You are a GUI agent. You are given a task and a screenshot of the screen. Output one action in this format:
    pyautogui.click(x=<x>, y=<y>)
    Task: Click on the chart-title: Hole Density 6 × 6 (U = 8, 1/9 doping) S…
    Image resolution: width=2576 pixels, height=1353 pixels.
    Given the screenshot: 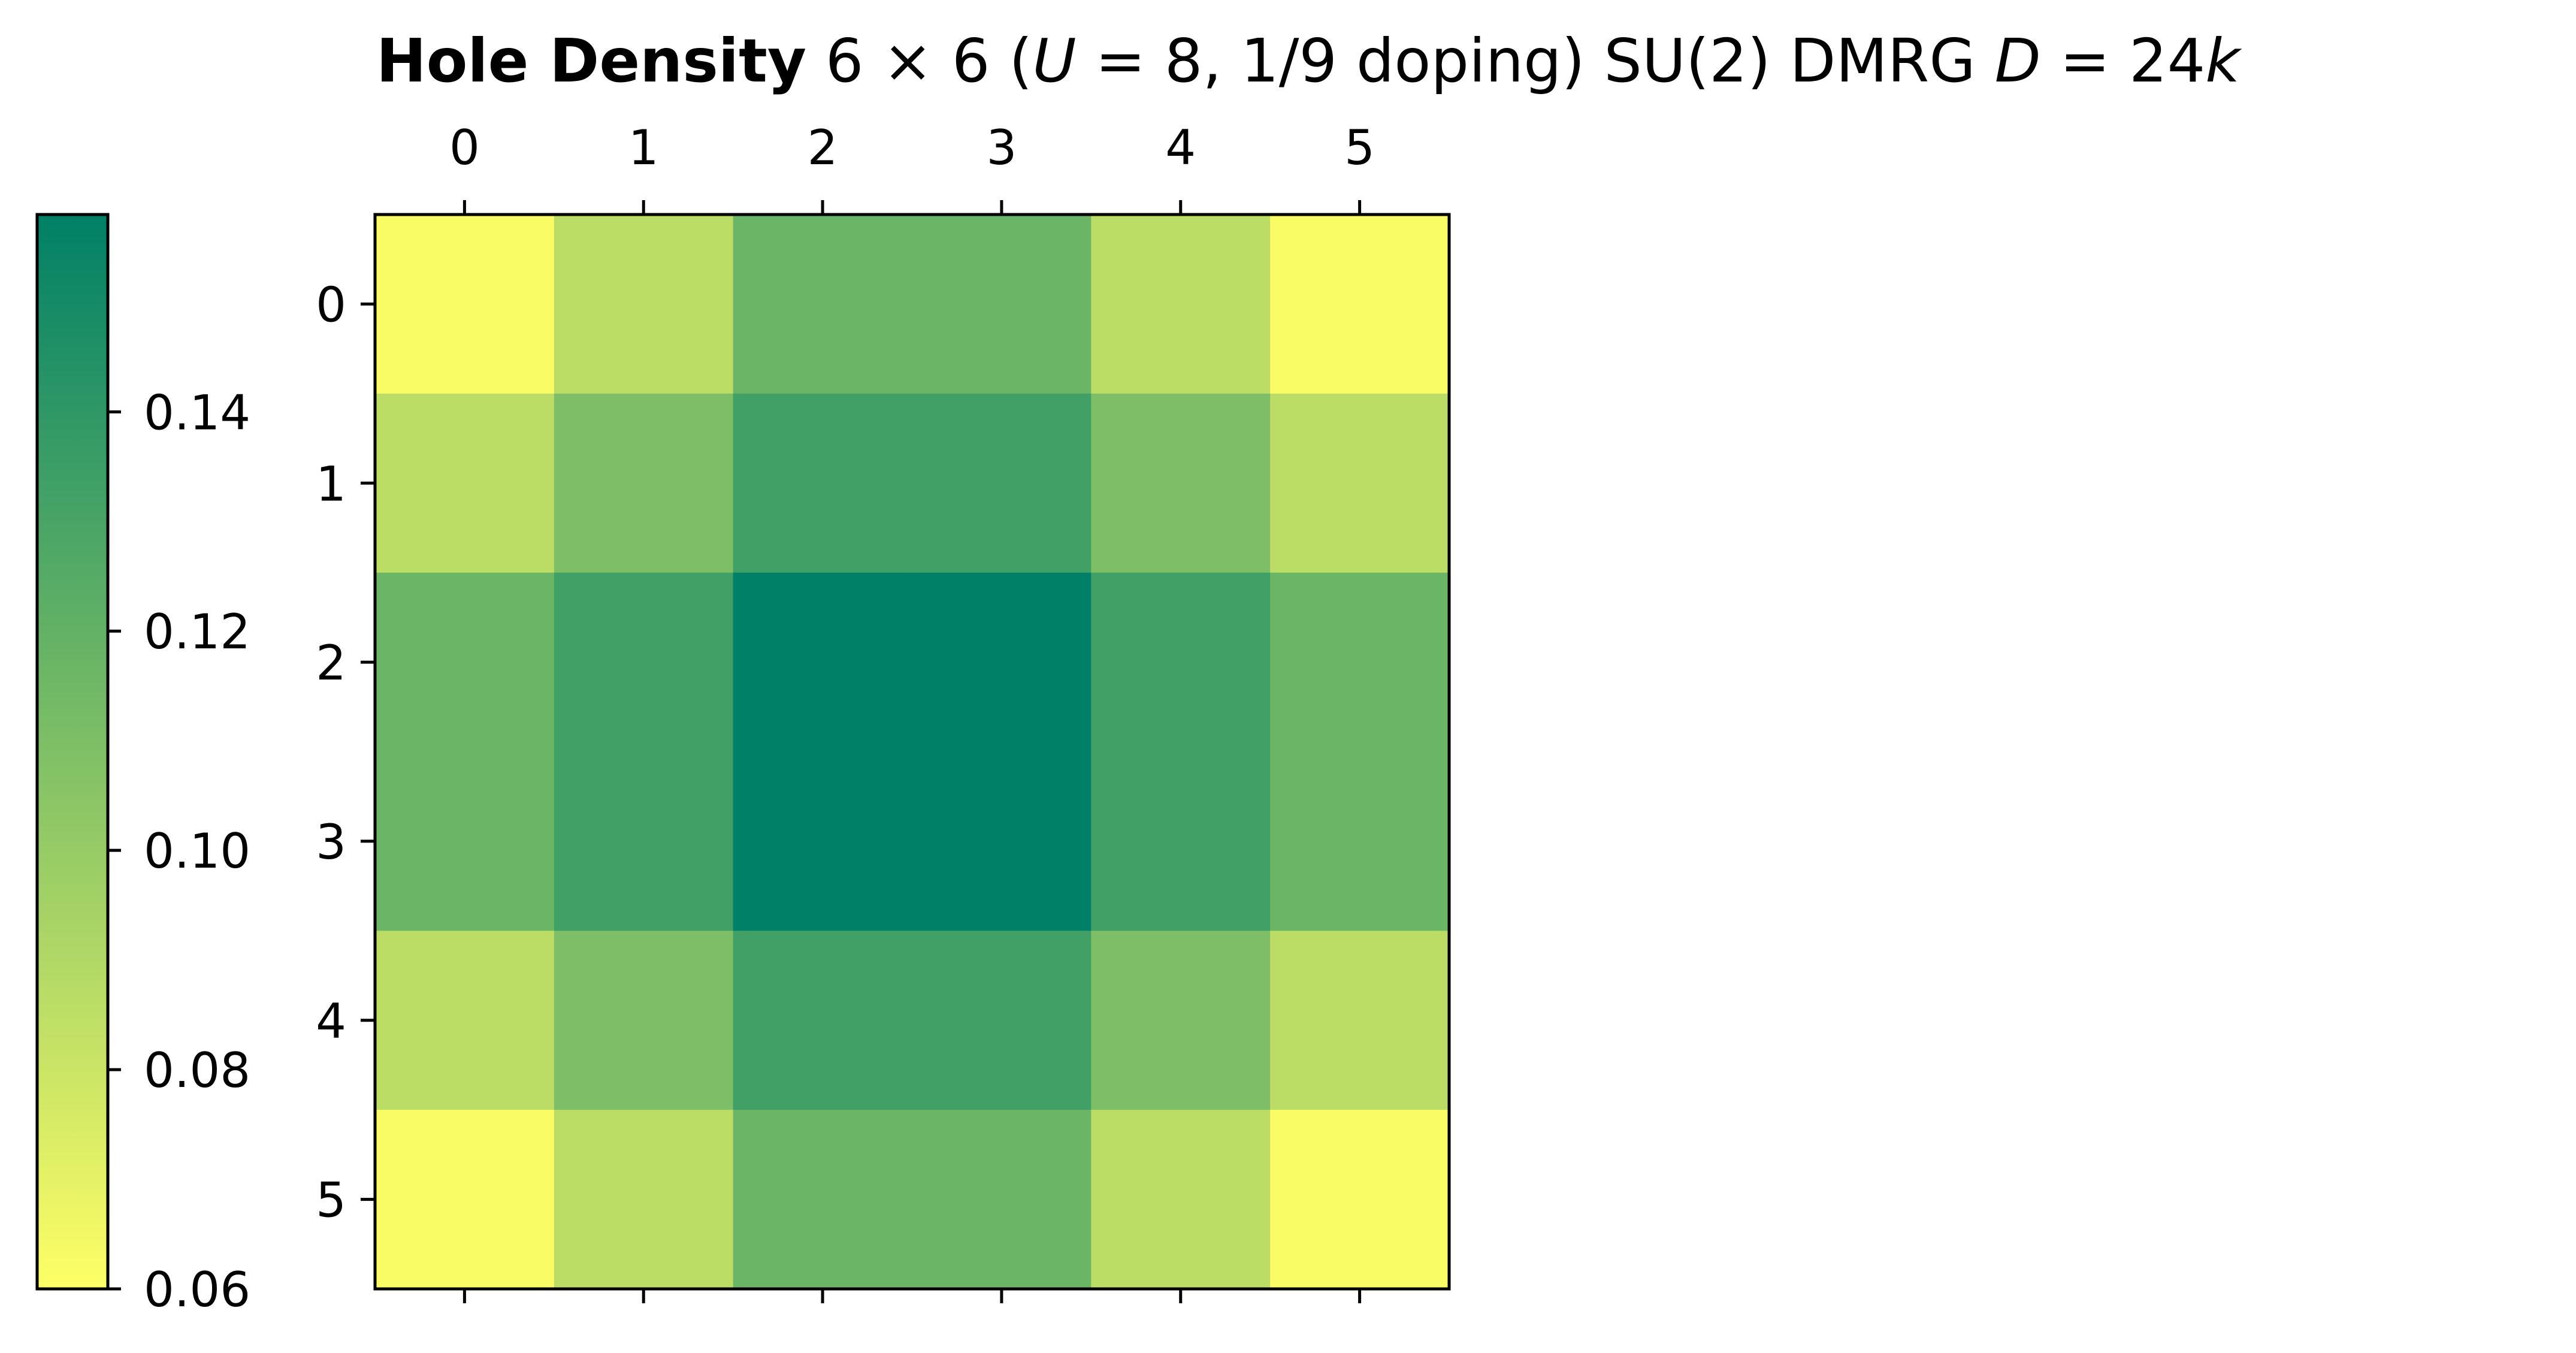 What is the action you would take?
    pyautogui.click(x=1309, y=61)
    